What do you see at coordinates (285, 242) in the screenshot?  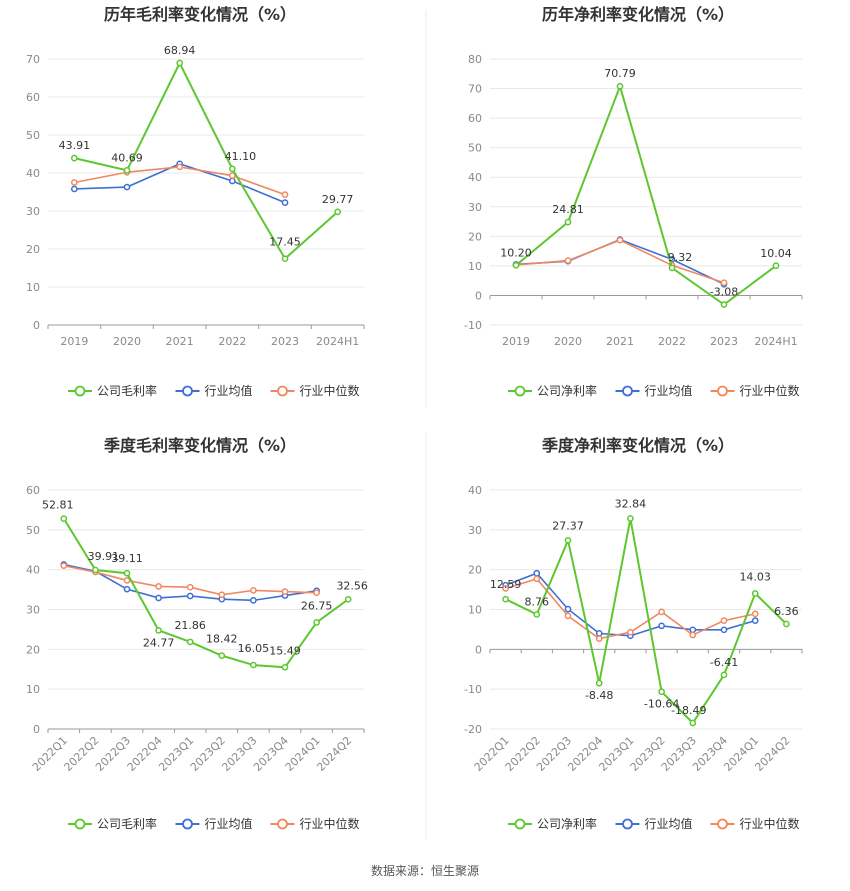 I see `data-label: 17.45` at bounding box center [285, 242].